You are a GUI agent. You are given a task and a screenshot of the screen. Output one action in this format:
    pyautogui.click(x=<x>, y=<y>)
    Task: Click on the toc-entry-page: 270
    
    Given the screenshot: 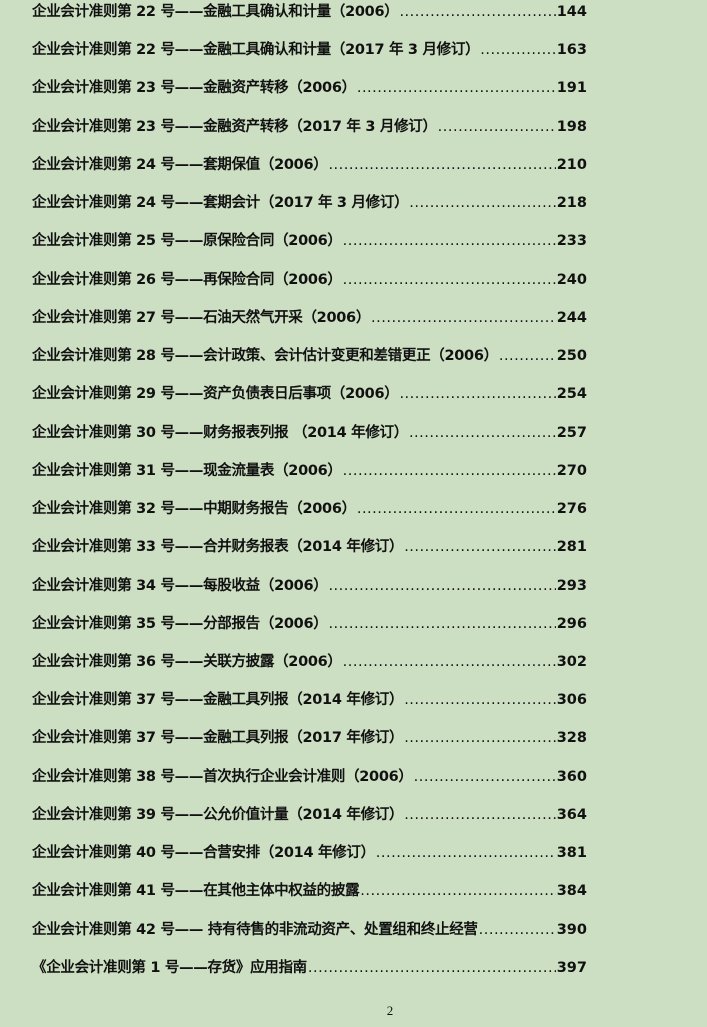 What is the action you would take?
    pyautogui.click(x=571, y=470)
    